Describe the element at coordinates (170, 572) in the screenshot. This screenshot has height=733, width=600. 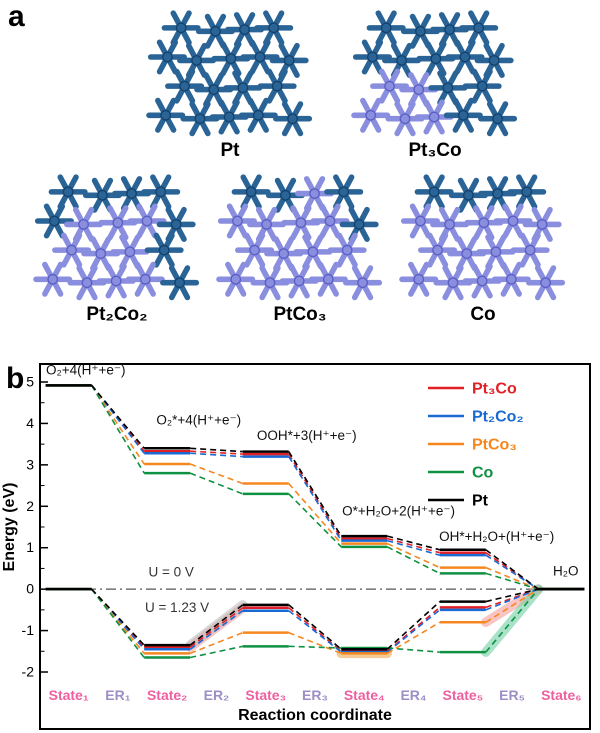
I see `svg-text: U = 0 V` at that location.